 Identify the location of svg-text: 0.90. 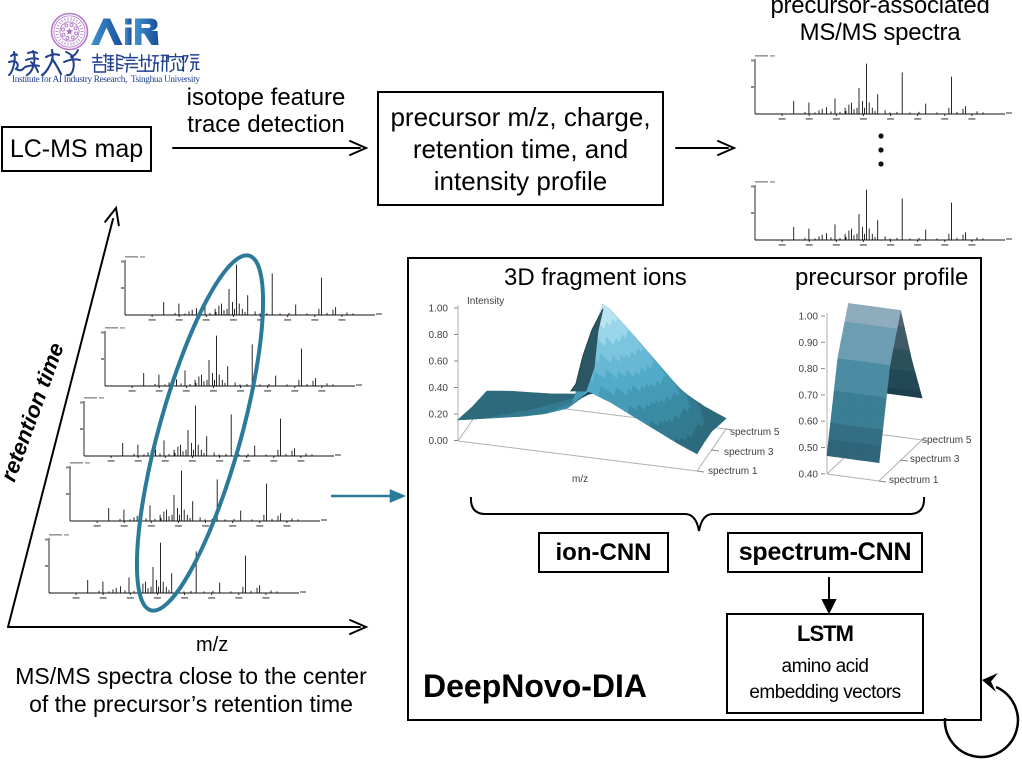
(809, 343).